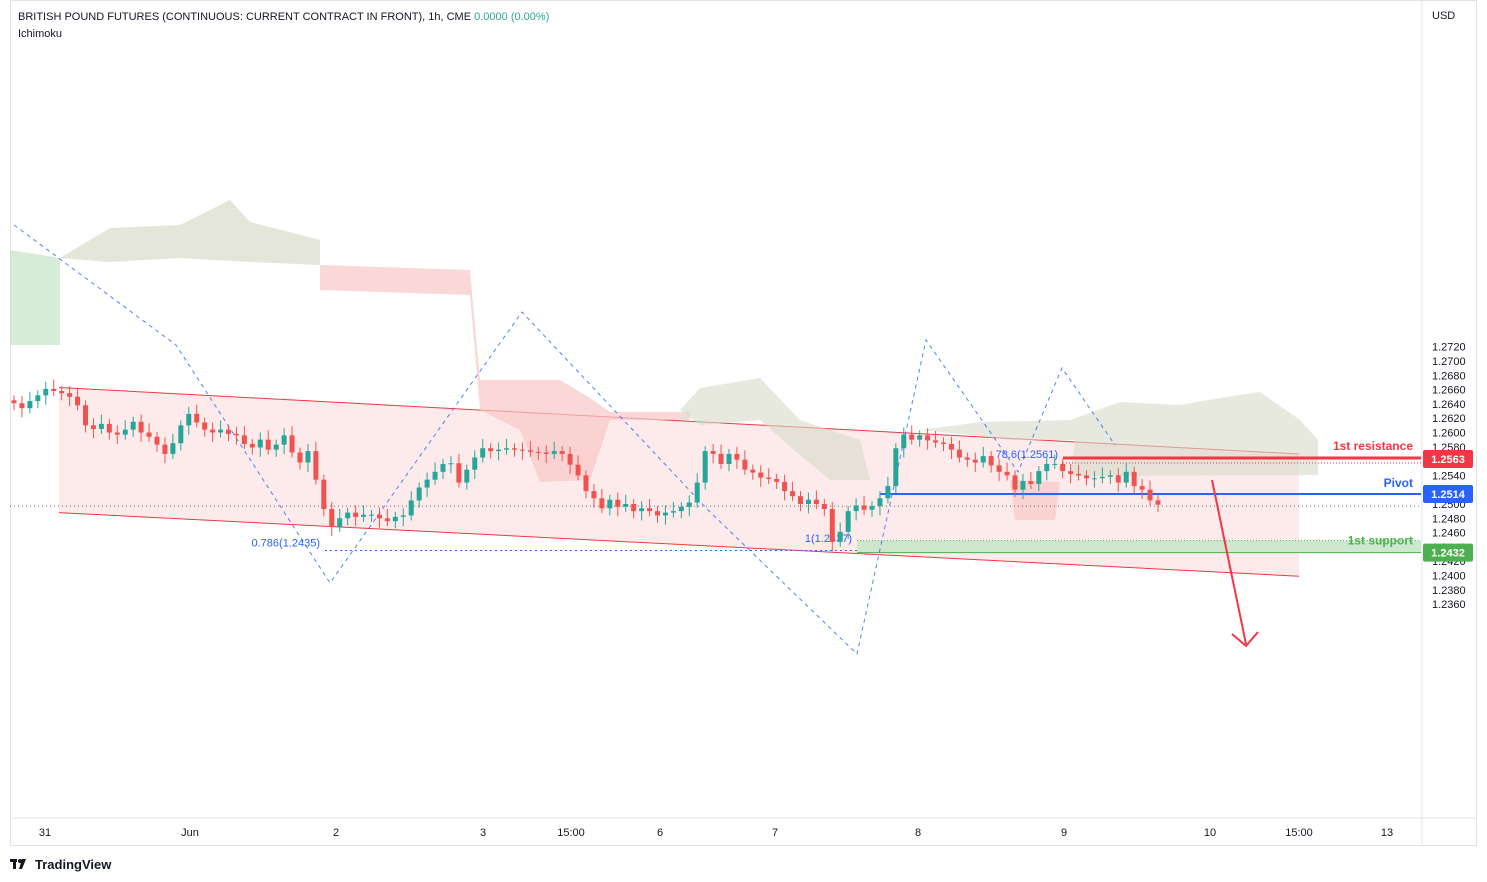 Image resolution: width=1487 pixels, height=882 pixels. I want to click on change-percent: (0.00%), so click(530, 17).